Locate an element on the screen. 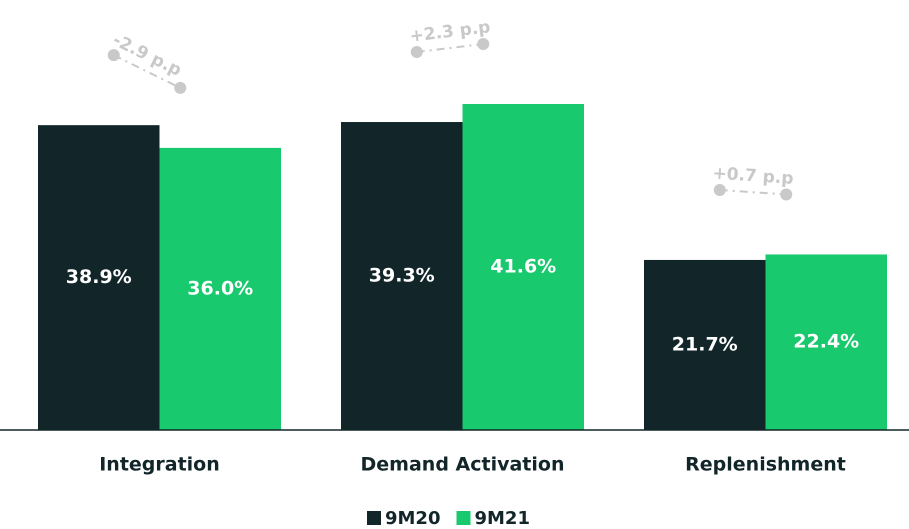  category-label: Demand Activation is located at coordinates (463, 465).